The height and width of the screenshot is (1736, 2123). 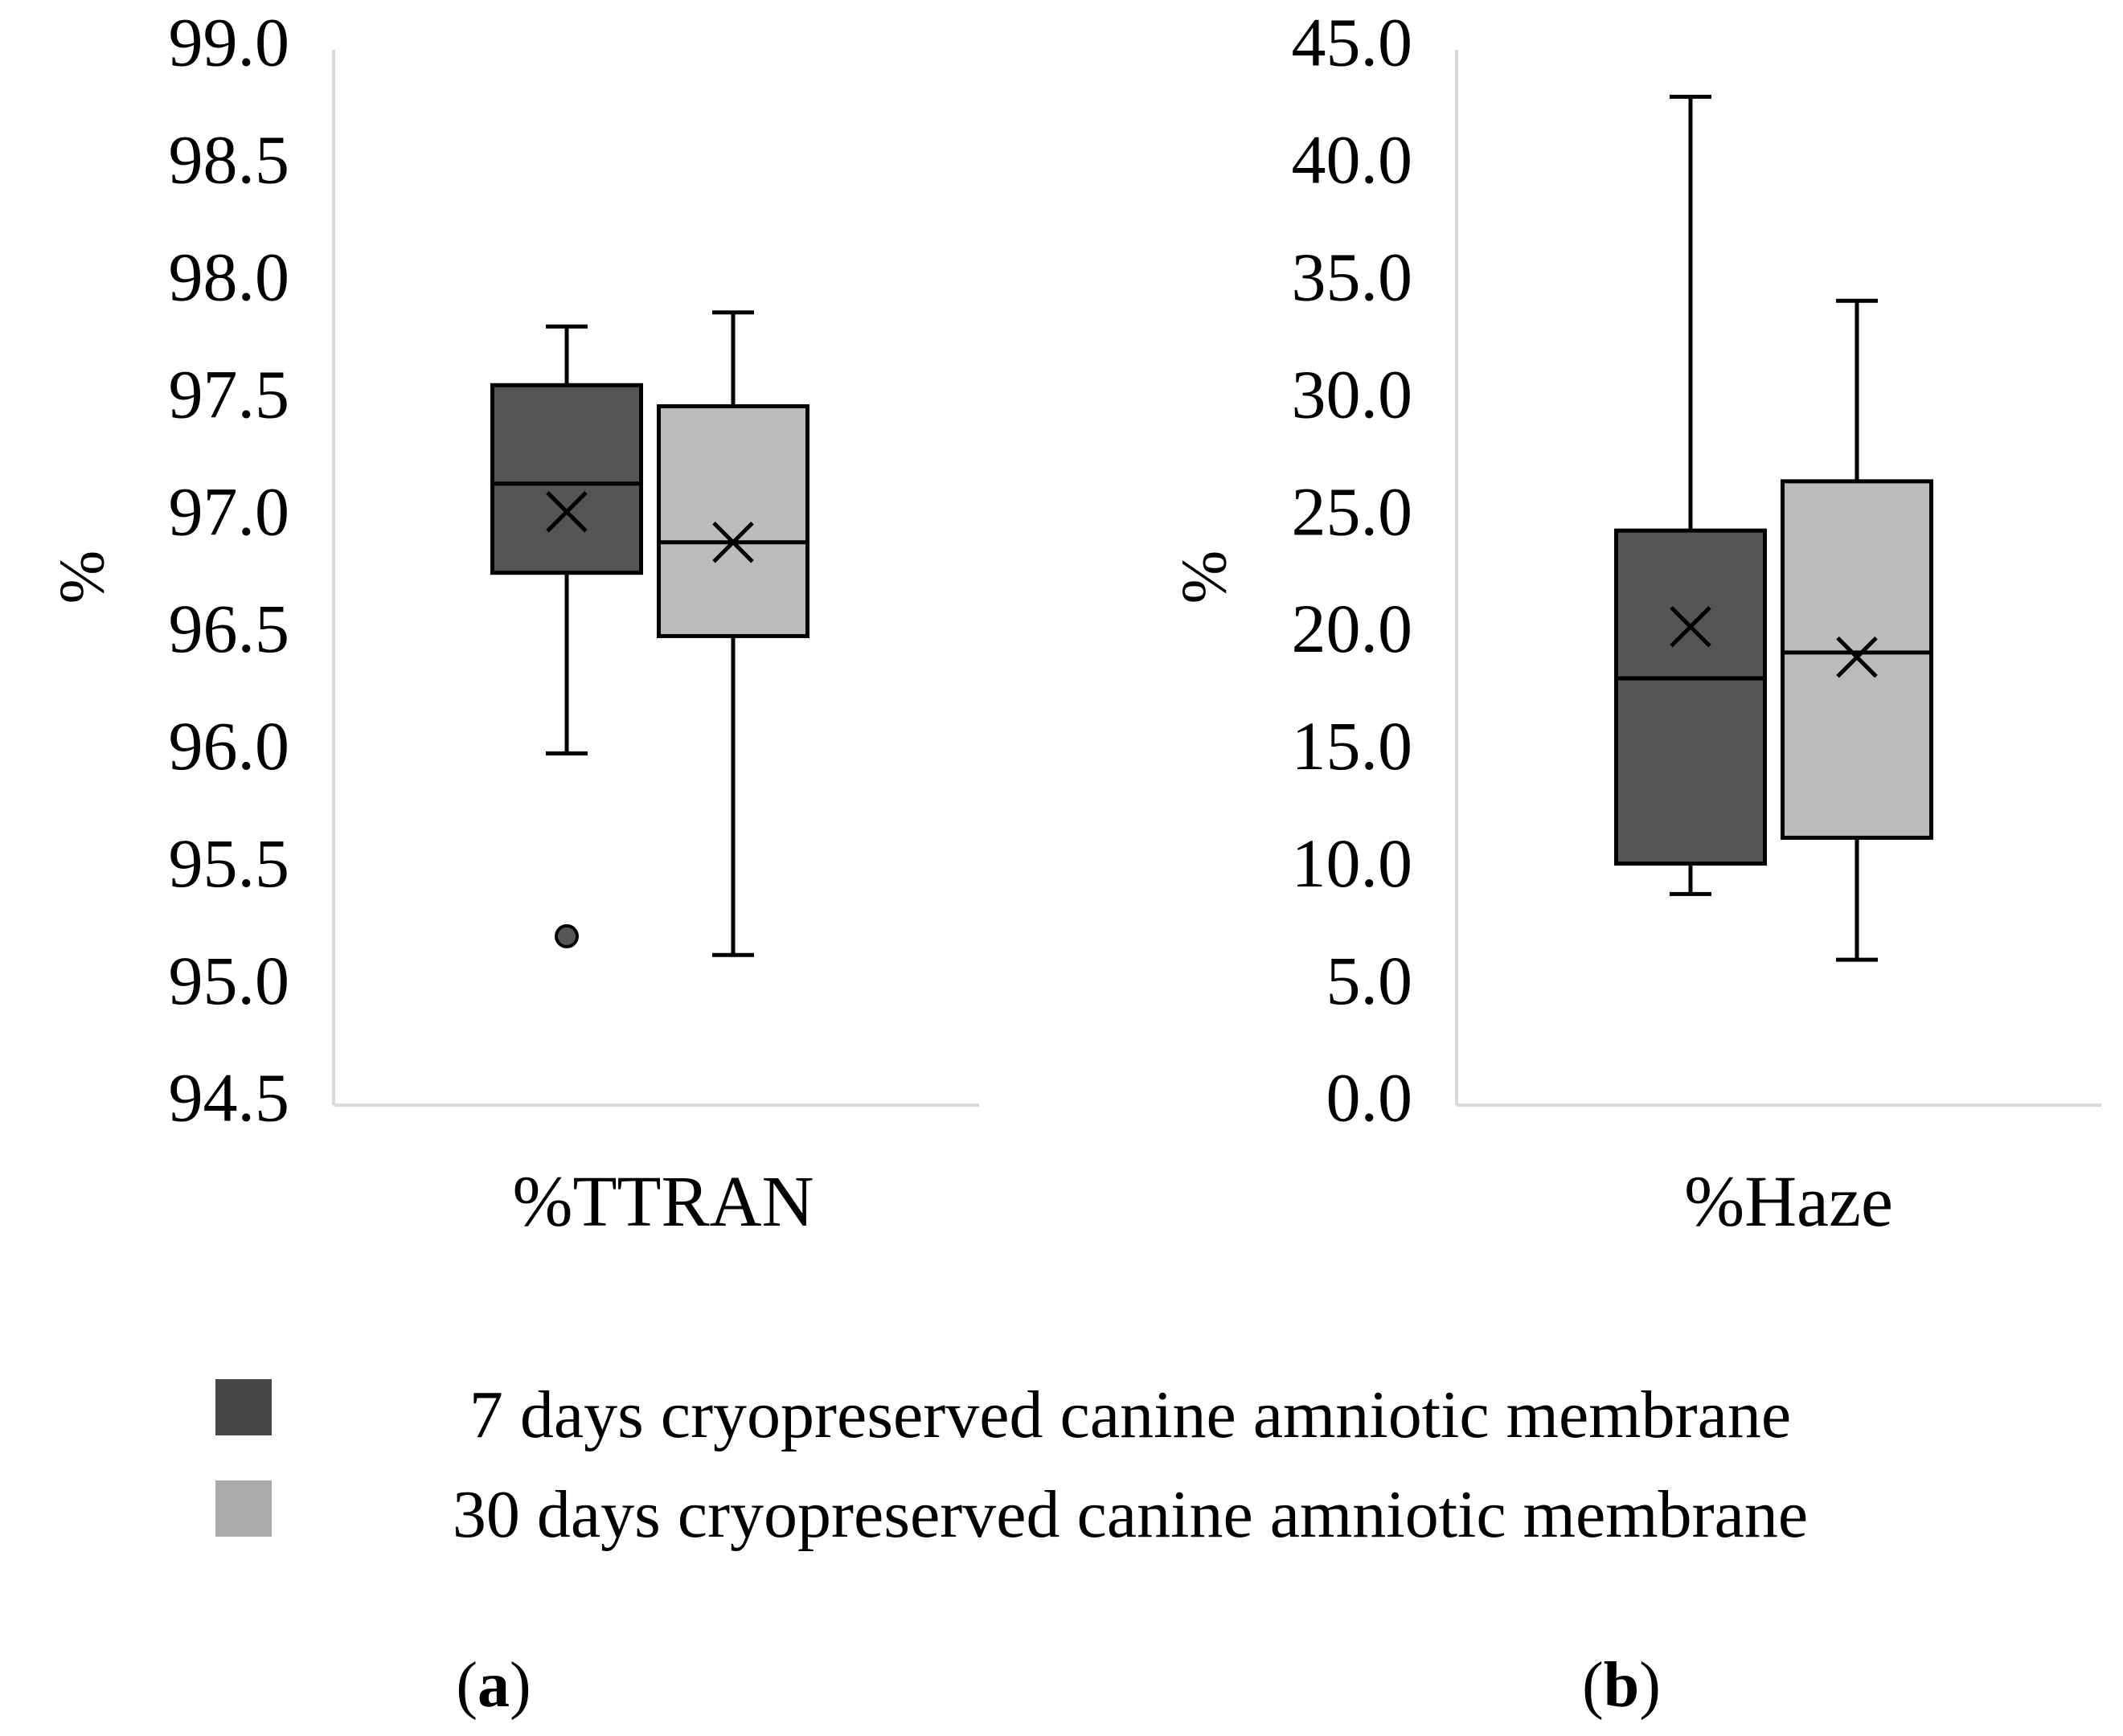 What do you see at coordinates (1622, 1685) in the screenshot?
I see `panel-label-b: (b)` at bounding box center [1622, 1685].